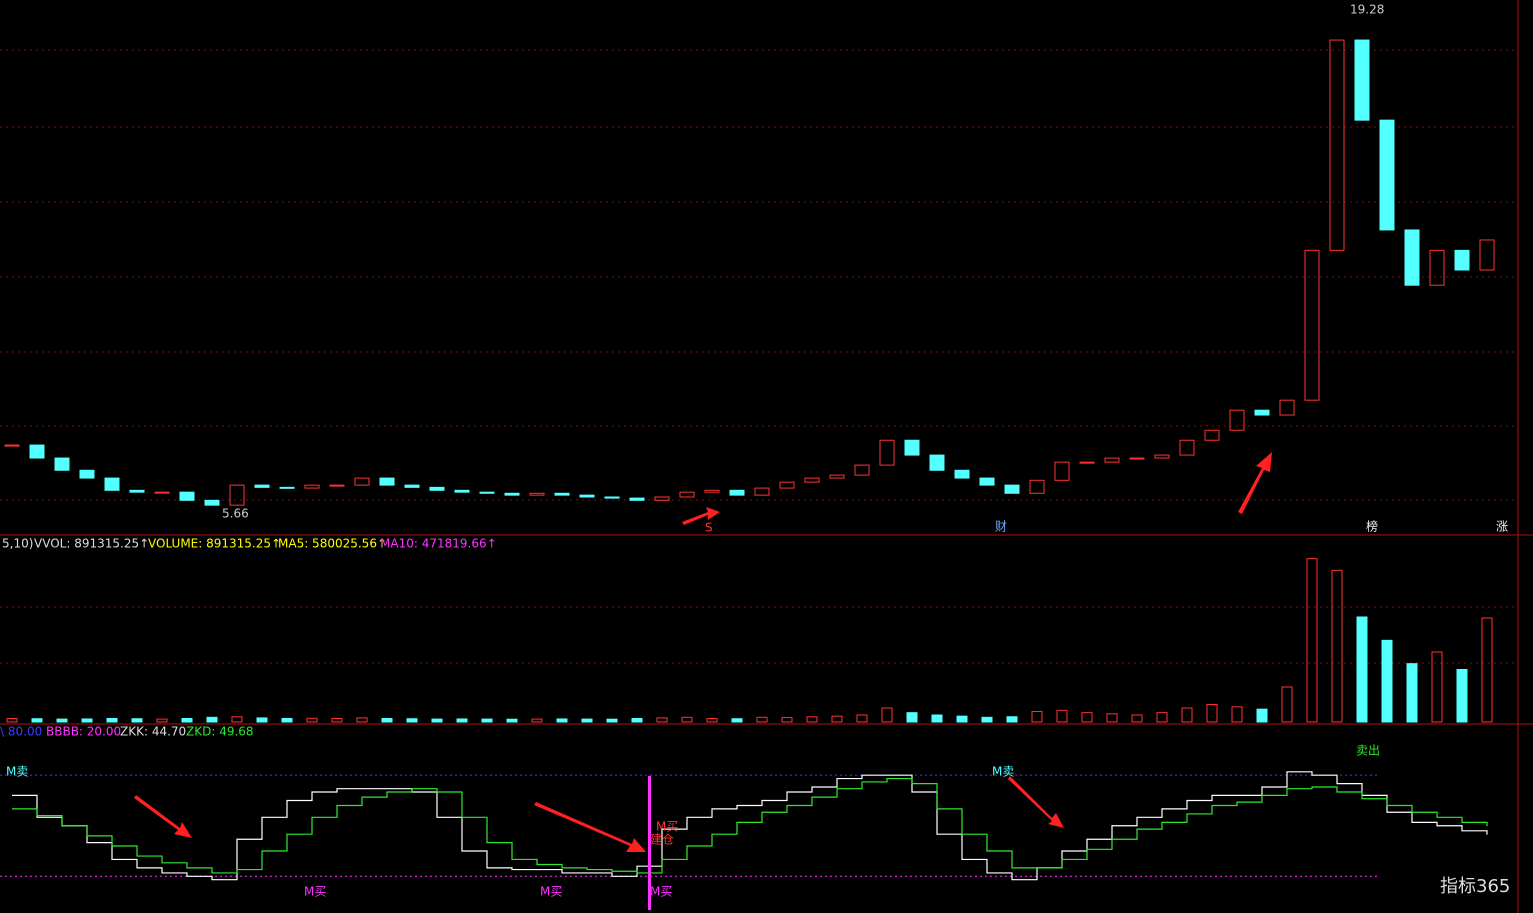 This screenshot has width=1533, height=913. What do you see at coordinates (709, 528) in the screenshot?
I see `marker: S` at bounding box center [709, 528].